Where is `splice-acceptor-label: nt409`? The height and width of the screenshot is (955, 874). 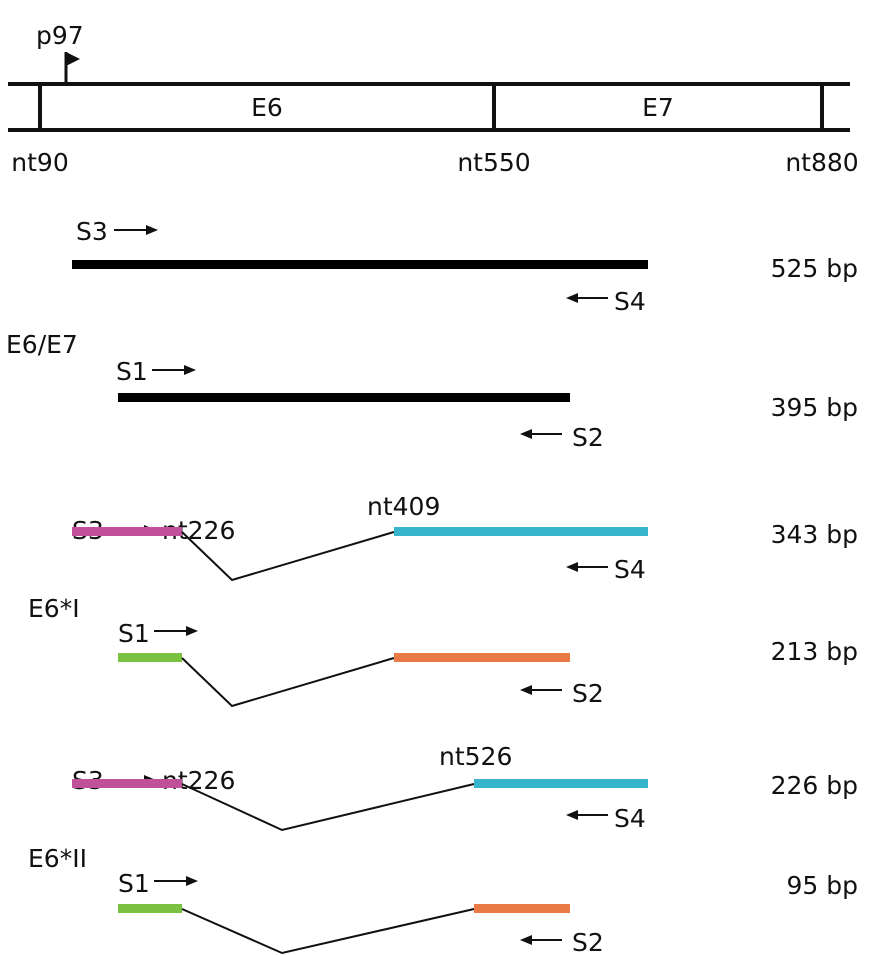
splice-acceptor-label: nt409 is located at coordinates (403, 506).